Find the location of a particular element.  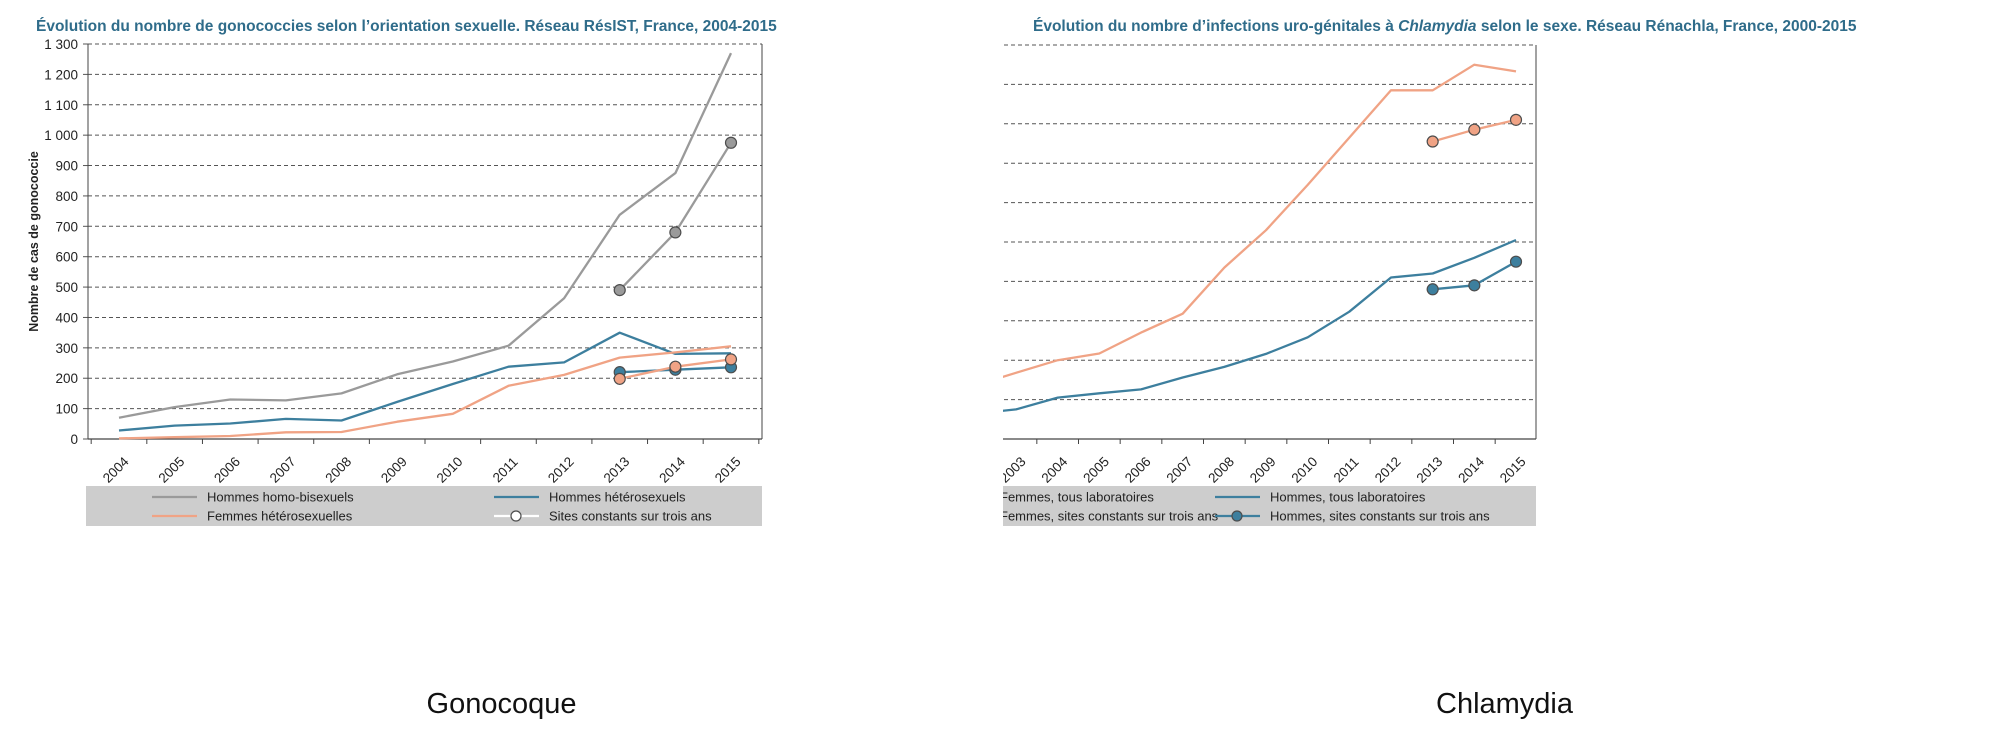

y-tick-label: 800 is located at coordinates (66, 196).